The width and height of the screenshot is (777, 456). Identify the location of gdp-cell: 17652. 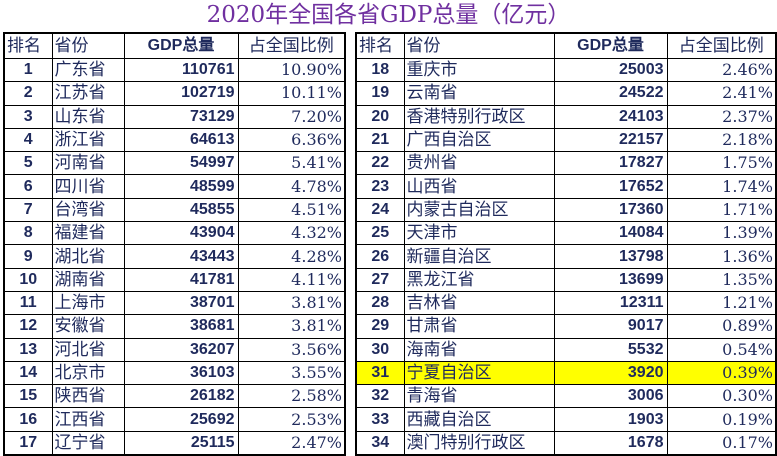
(610, 186).